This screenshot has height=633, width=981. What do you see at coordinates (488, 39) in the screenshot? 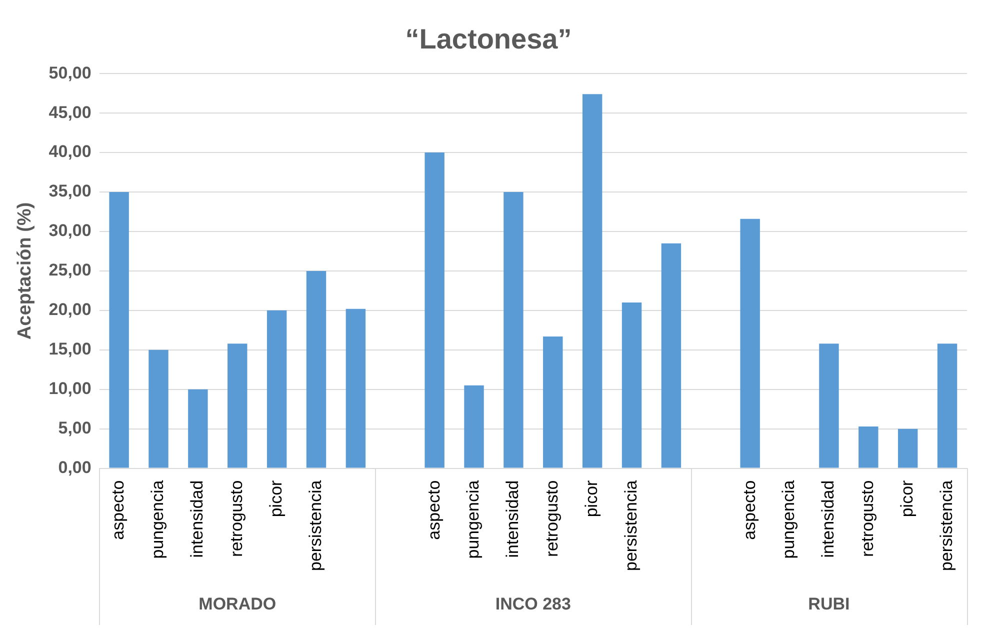
I see `chart-title: “Lactonesa”` at bounding box center [488, 39].